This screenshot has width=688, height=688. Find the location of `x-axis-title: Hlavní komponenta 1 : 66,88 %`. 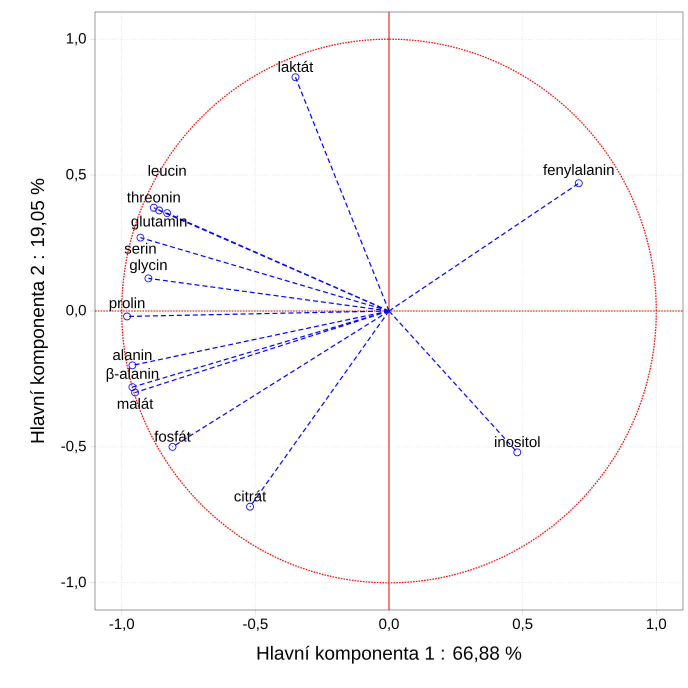

x-axis-title: Hlavní komponenta 1 : 66,88 % is located at coordinates (390, 655).